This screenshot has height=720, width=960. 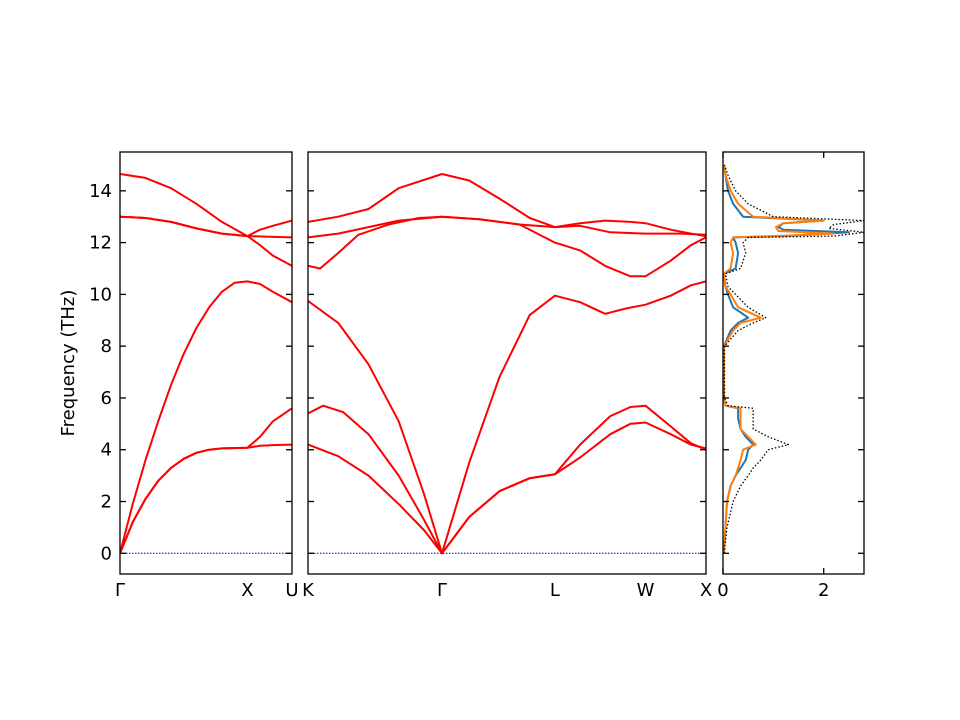 I want to click on x-tick-label: W, so click(x=646, y=590).